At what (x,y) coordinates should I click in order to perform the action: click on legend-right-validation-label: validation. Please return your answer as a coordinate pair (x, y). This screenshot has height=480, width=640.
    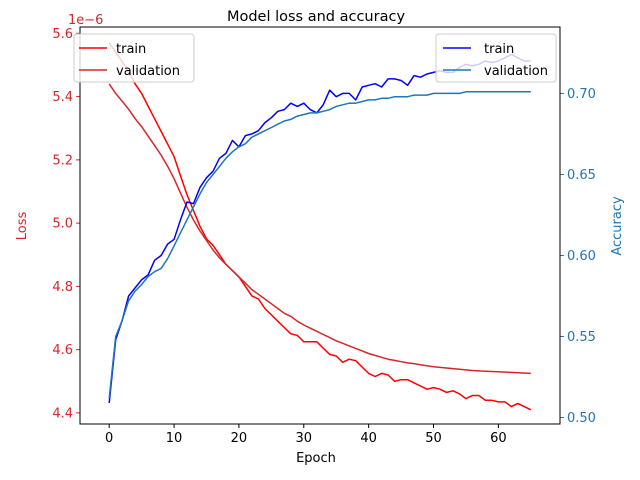
    Looking at the image, I should click on (516, 71).